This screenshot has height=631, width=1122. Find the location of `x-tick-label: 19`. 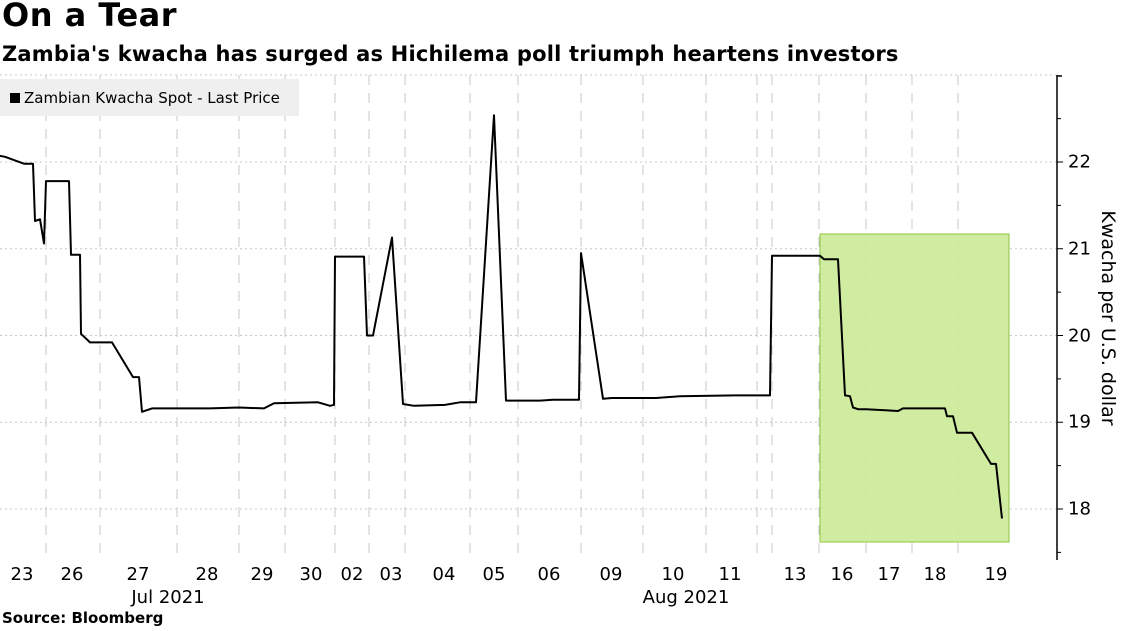

x-tick-label: 19 is located at coordinates (996, 574).